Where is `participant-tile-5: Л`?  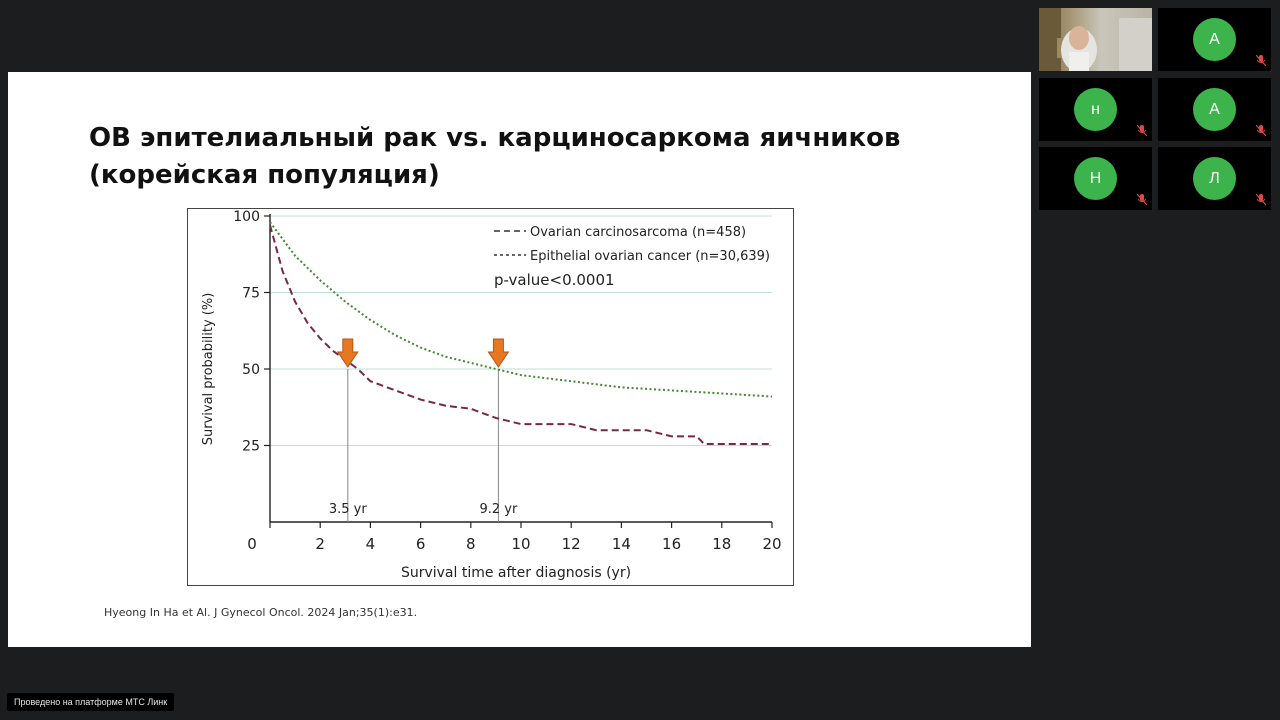 participant-tile-5: Л is located at coordinates (1214, 178).